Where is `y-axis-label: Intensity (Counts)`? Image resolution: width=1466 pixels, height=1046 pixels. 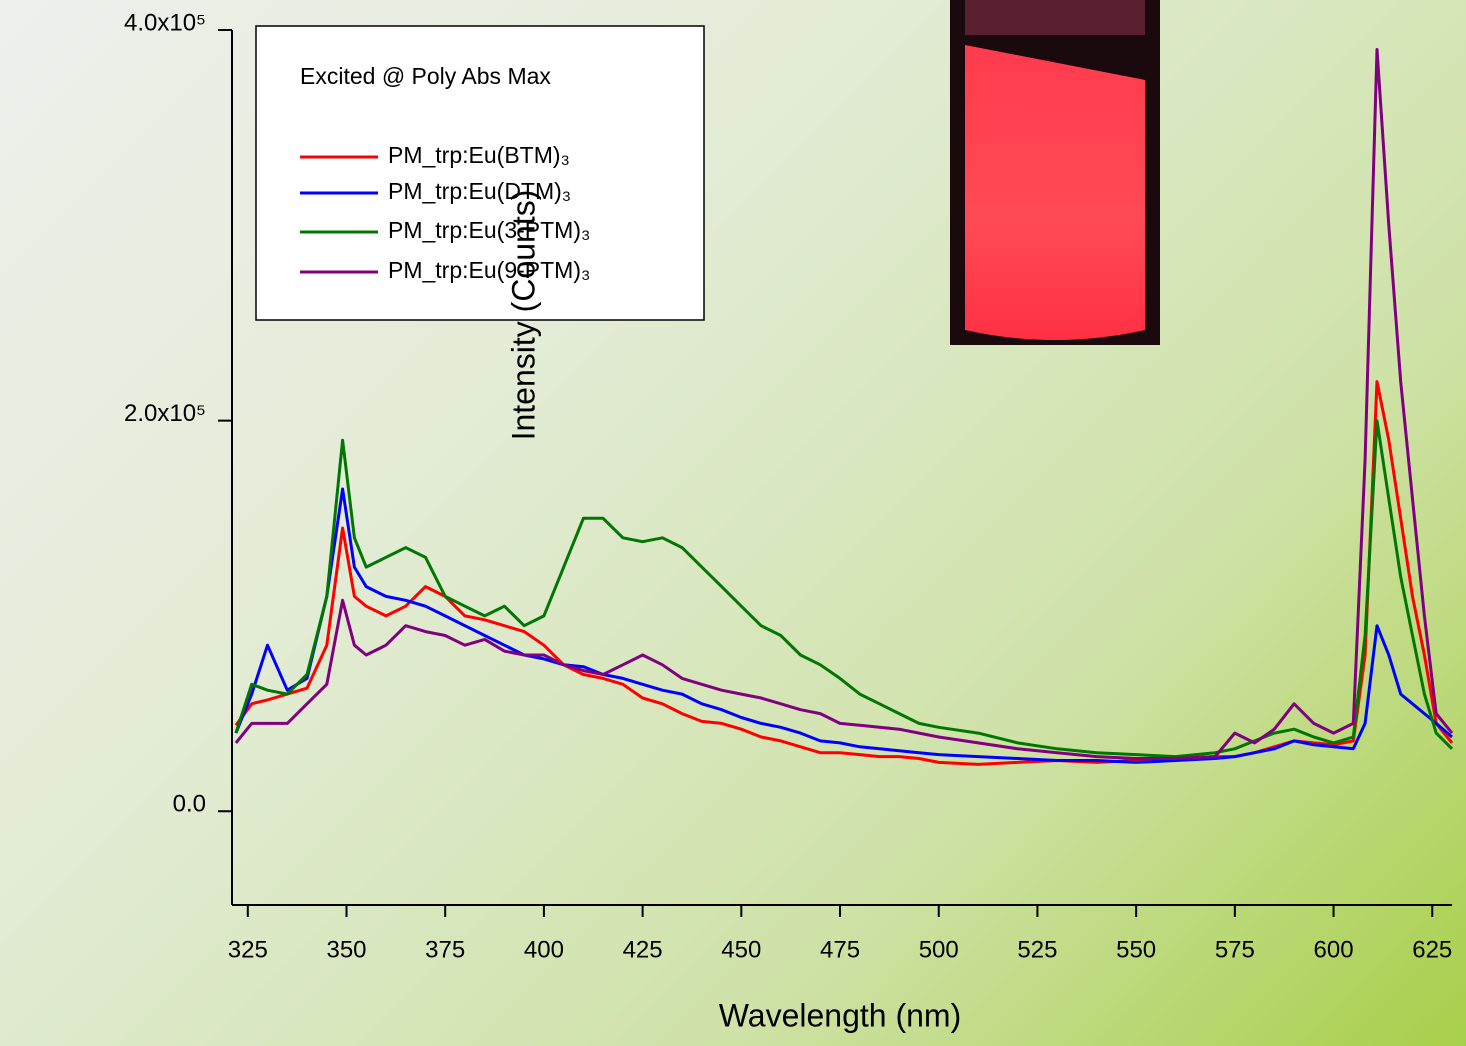 y-axis-label: Intensity (Counts) is located at coordinates (523, 315).